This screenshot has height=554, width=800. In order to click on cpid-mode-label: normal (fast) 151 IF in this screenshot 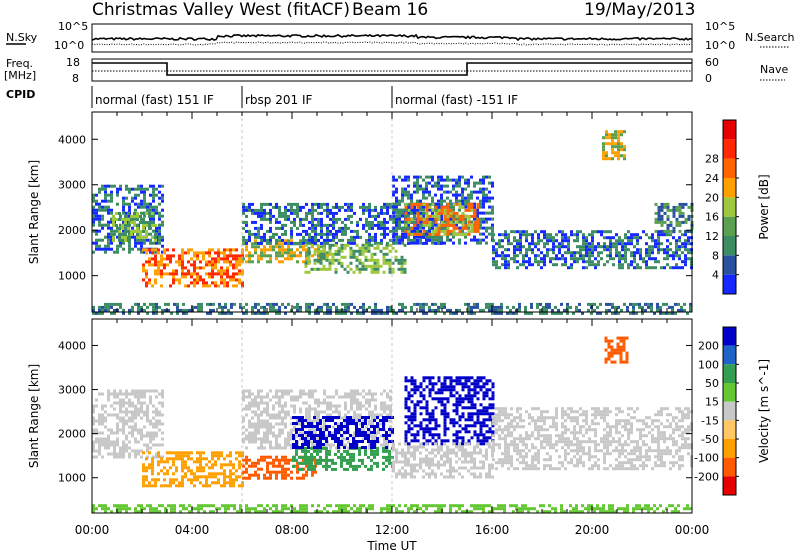, I will do `click(154, 100)`.